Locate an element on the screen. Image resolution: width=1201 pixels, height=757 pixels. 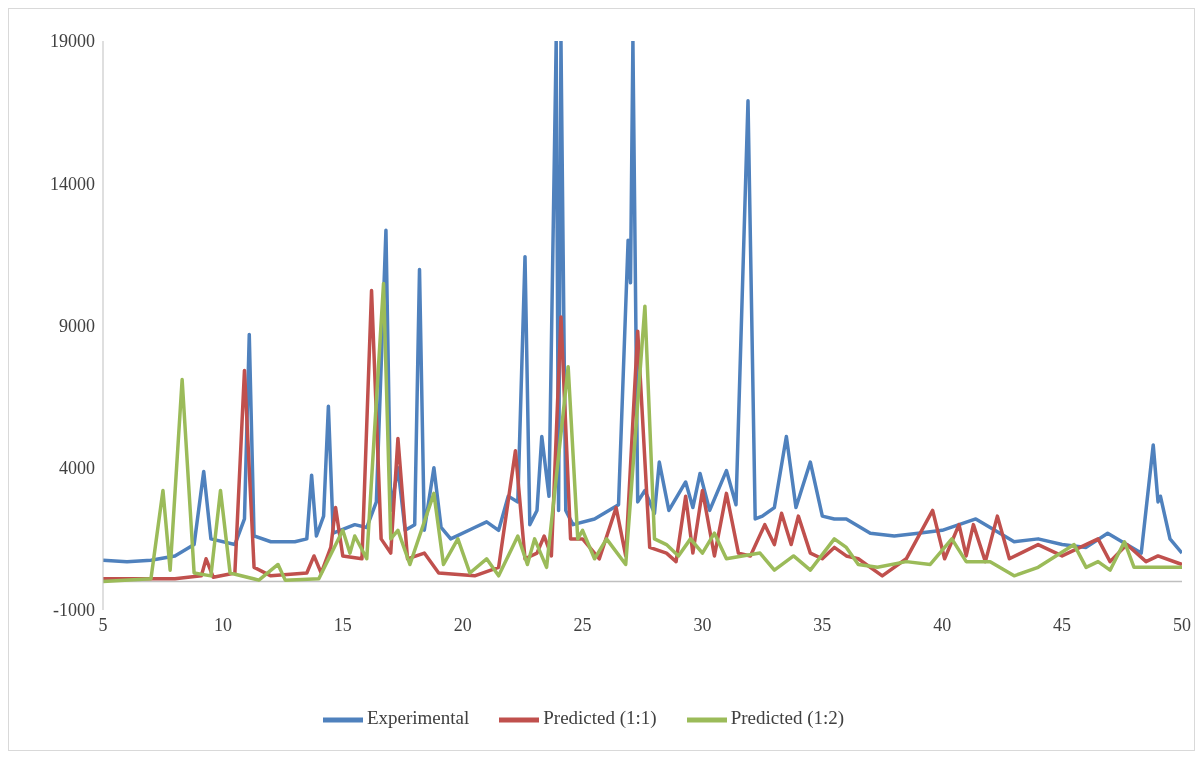
legend-label: Predicted (1:2) is located at coordinates (787, 718).